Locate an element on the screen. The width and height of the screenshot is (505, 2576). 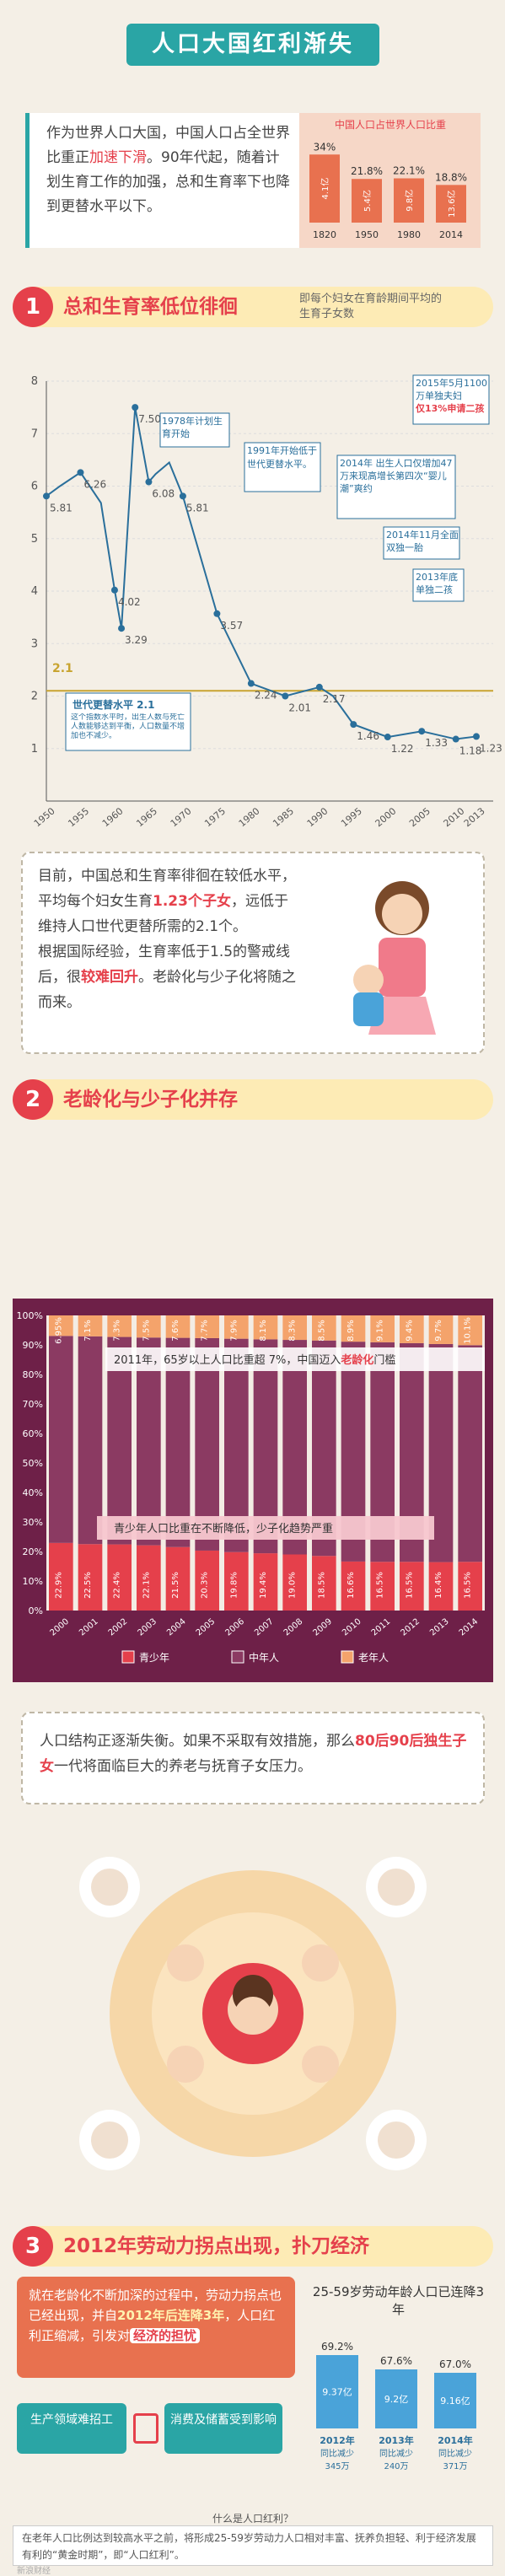
share-bar-label: 5.4亿 is located at coordinates (367, 201).